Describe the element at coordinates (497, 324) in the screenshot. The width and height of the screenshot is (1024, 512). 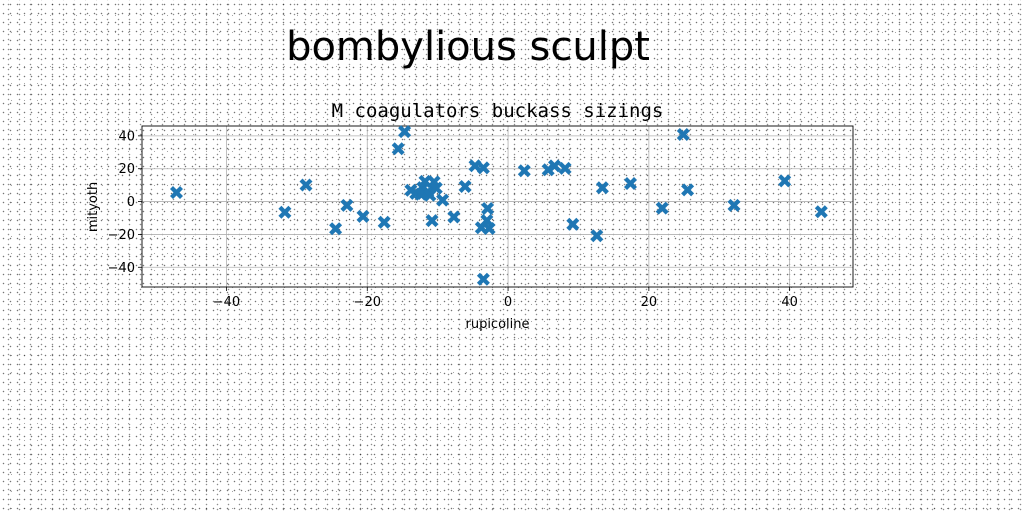
I see `x-axis-label: rupicoline` at that location.